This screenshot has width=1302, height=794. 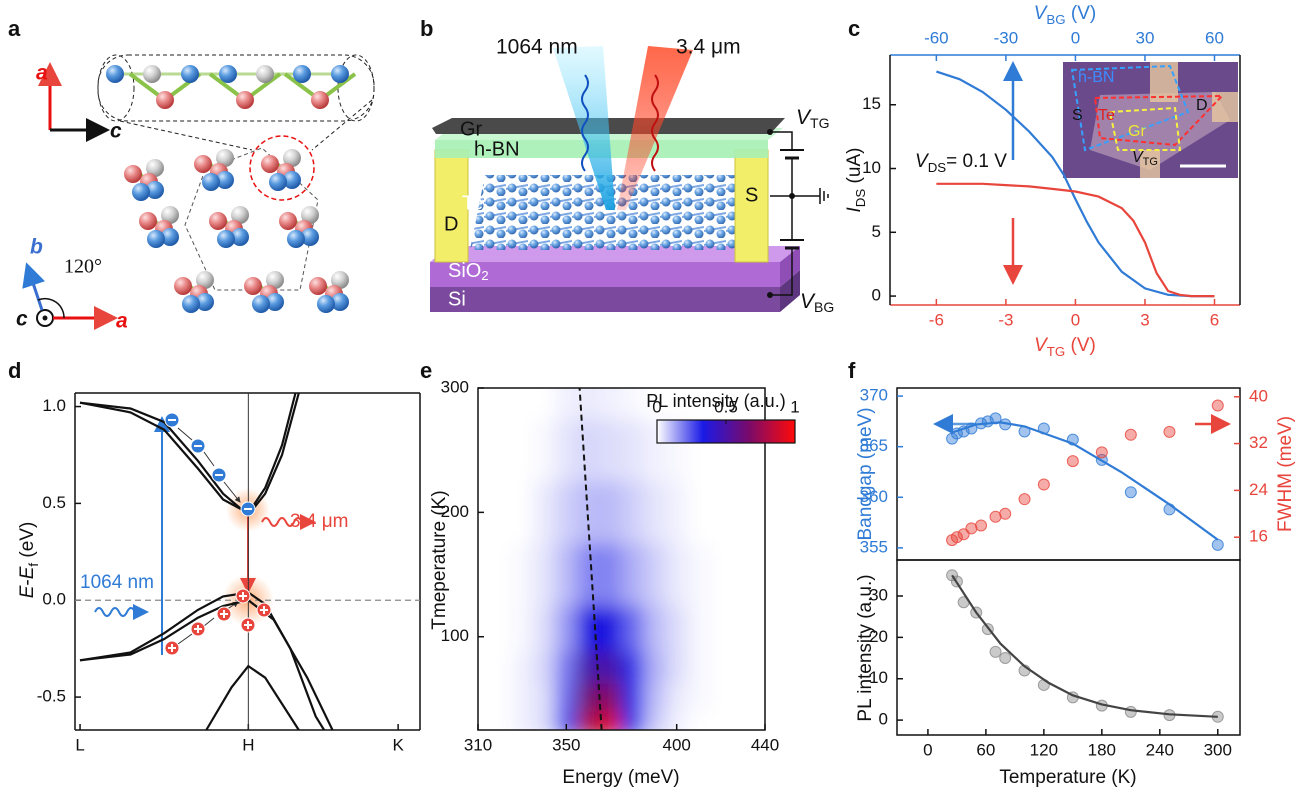 I want to click on inset-label: VTG, so click(x=1145, y=158).